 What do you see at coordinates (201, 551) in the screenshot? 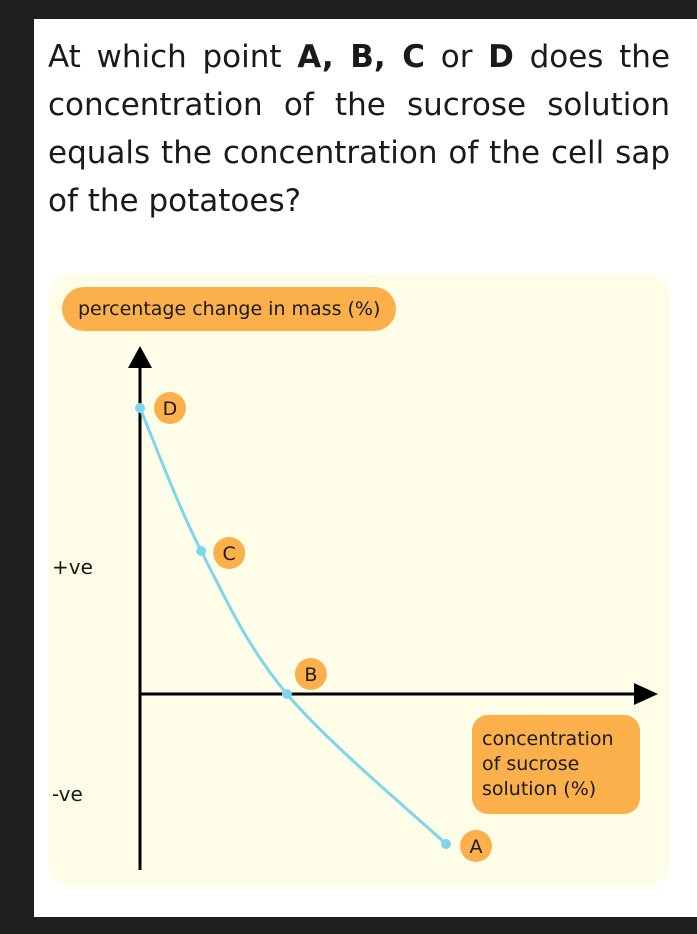
I see `data-point-c` at bounding box center [201, 551].